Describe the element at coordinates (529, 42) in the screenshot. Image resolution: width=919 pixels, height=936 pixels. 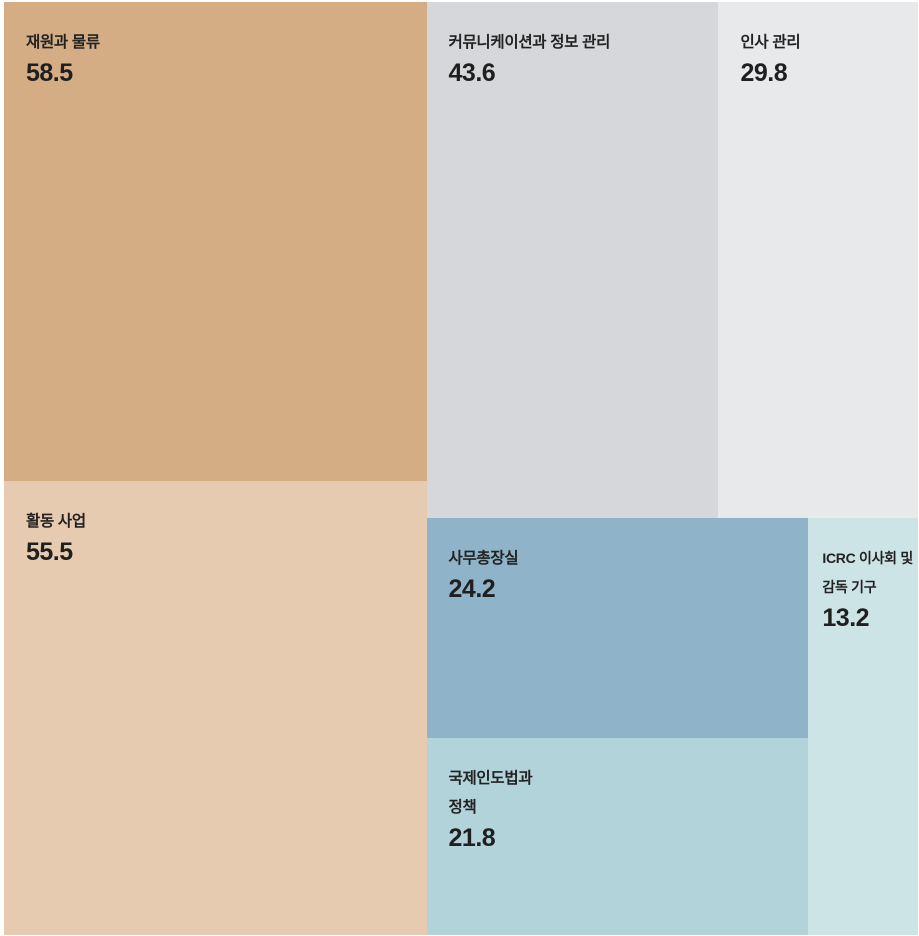
I see `tile-label: 커뮤니케이션과 정보 관리` at that location.